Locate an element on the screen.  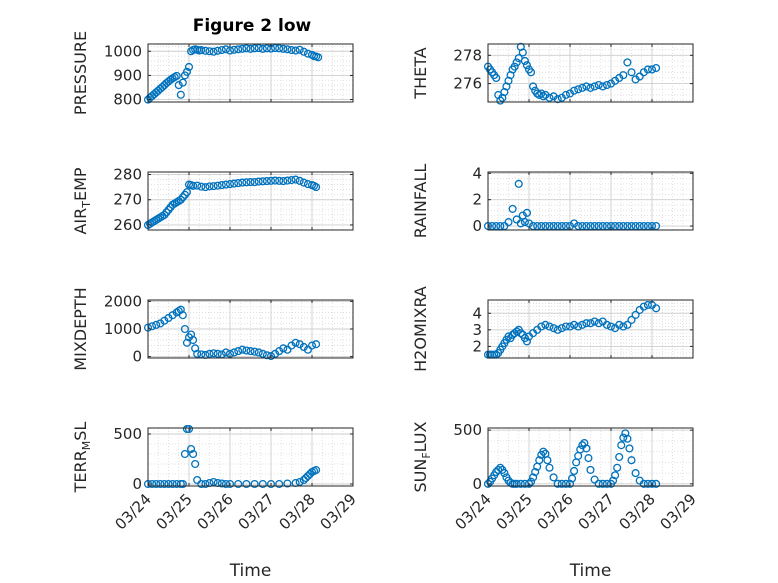
y-tick-label: 270 is located at coordinates (127, 200).